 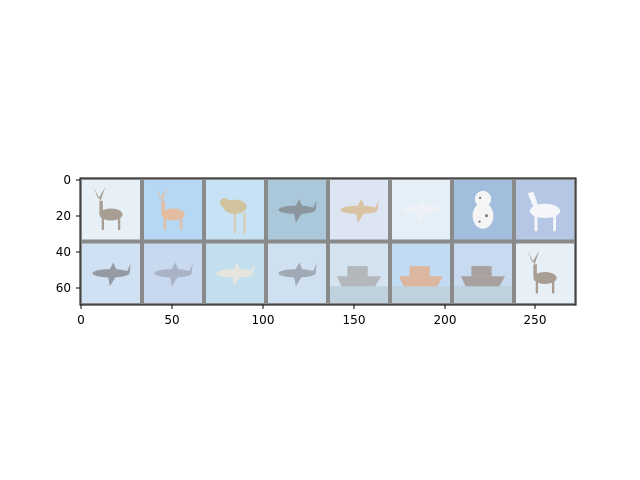 I want to click on y-tick-label: 60, so click(x=63, y=288).